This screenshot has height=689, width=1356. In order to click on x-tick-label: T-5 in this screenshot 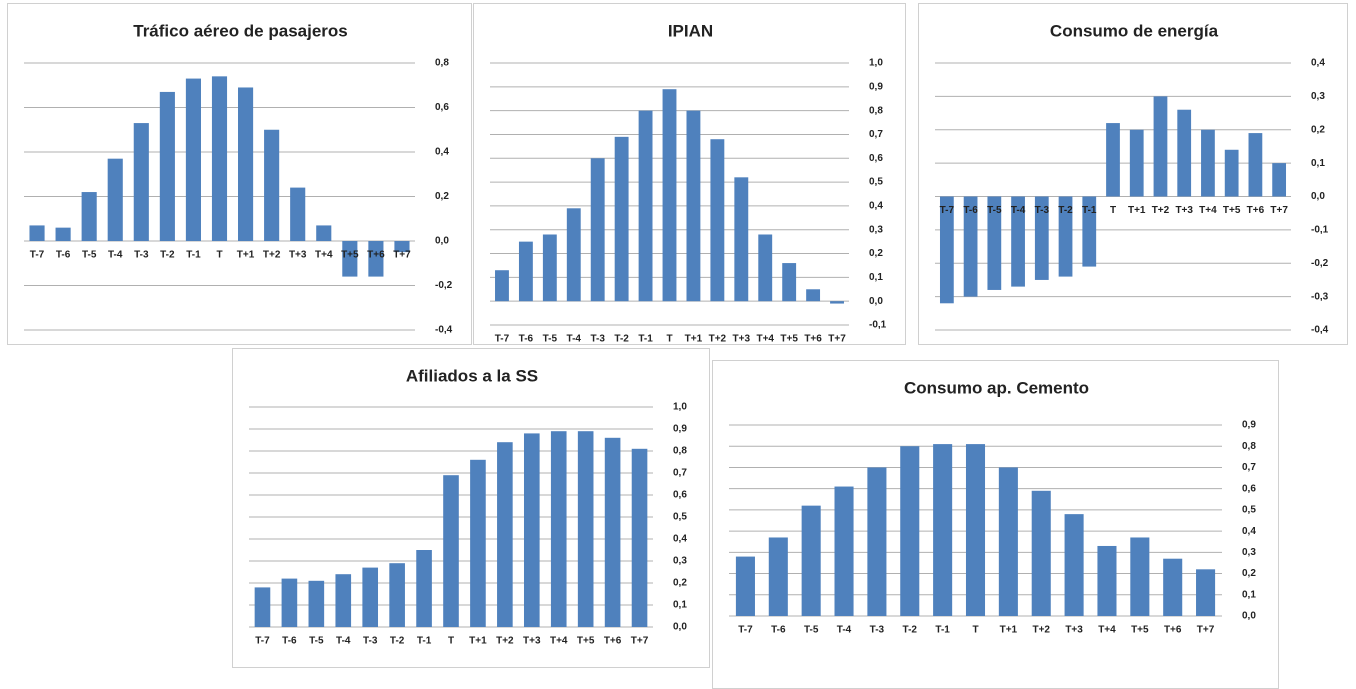, I will do `click(316, 641)`.